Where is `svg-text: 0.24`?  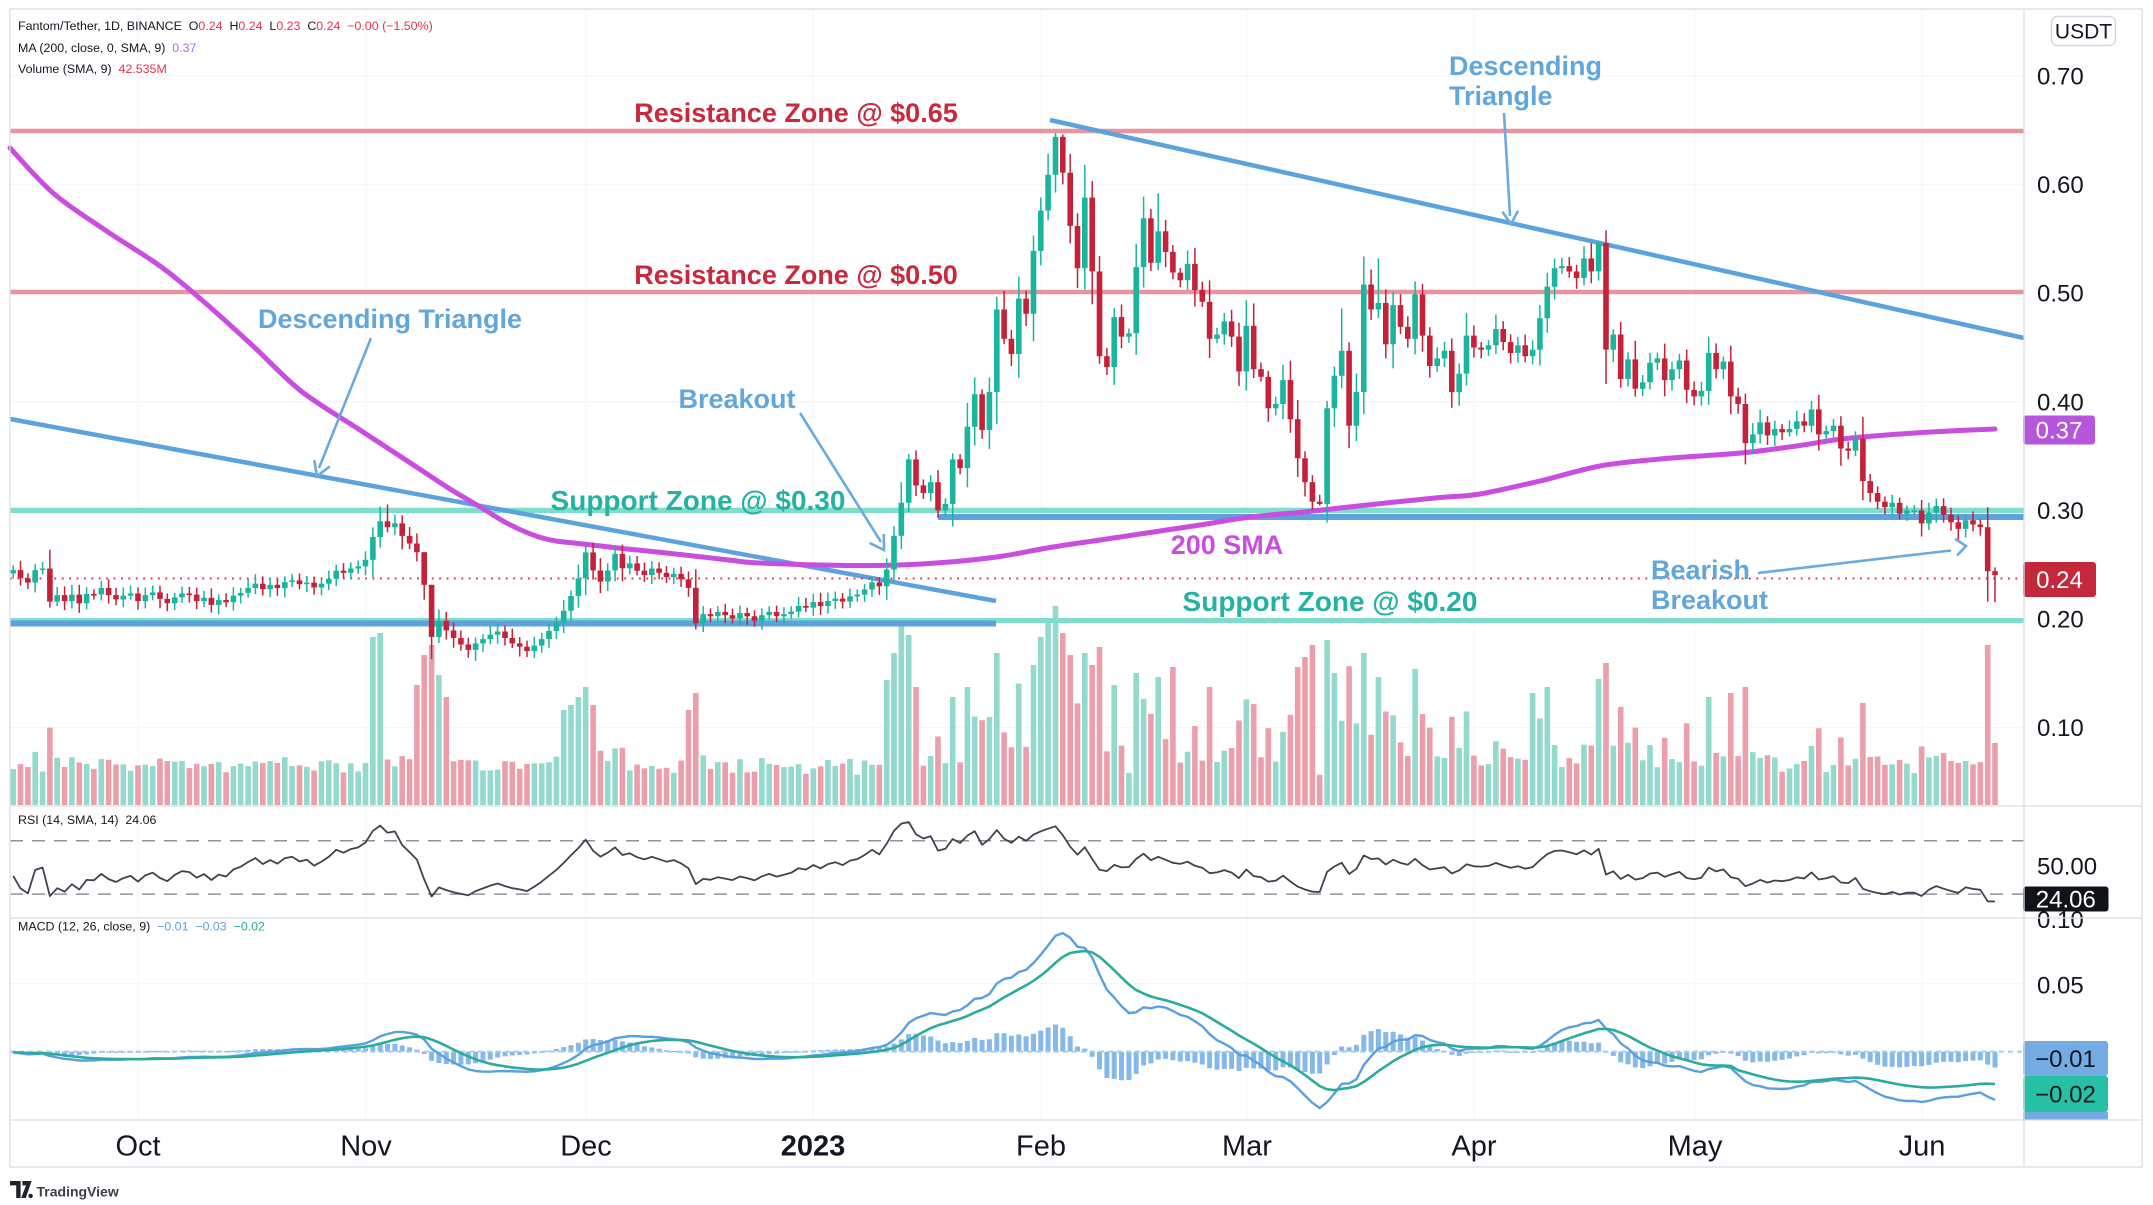 svg-text: 0.24 is located at coordinates (2059, 580).